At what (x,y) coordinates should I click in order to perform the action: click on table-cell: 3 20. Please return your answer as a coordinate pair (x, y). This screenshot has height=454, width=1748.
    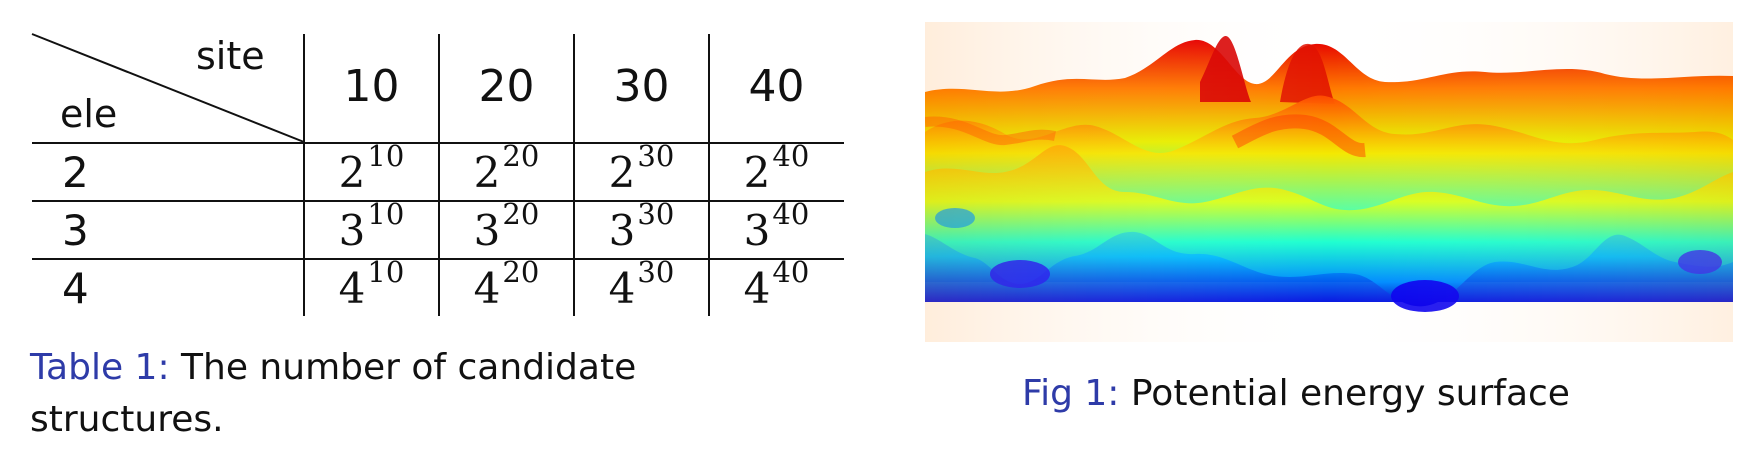
    Looking at the image, I should click on (506, 226).